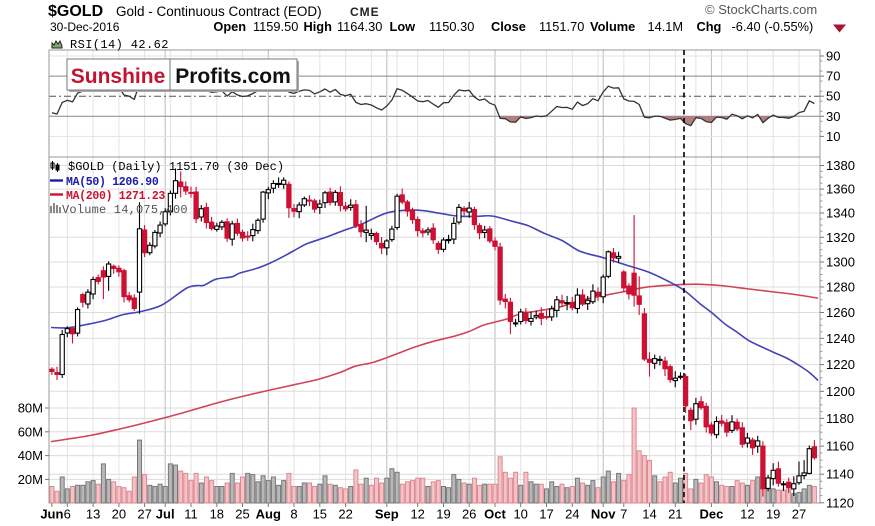 The image size is (875, 526). I want to click on svg-text: 1240, so click(840, 338).